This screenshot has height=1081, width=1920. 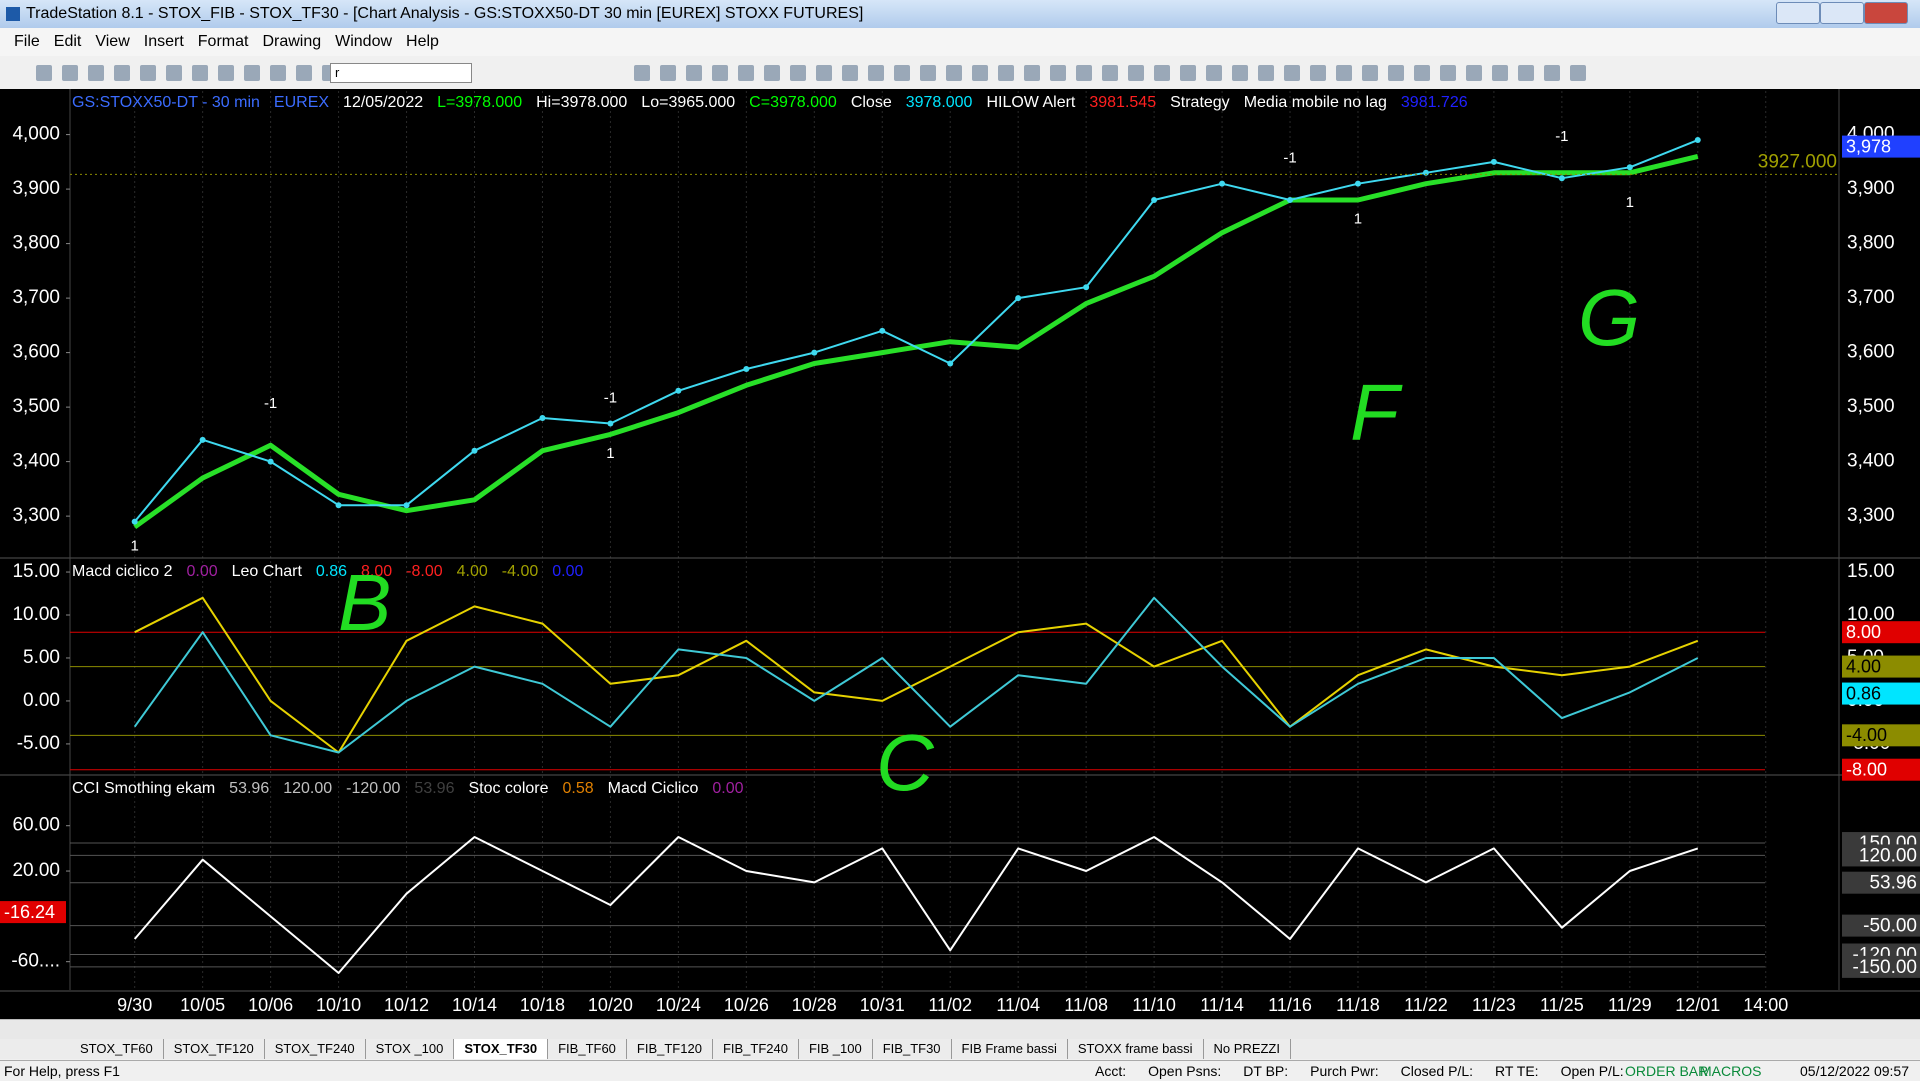 What do you see at coordinates (13, 14) in the screenshot?
I see `app-icon` at bounding box center [13, 14].